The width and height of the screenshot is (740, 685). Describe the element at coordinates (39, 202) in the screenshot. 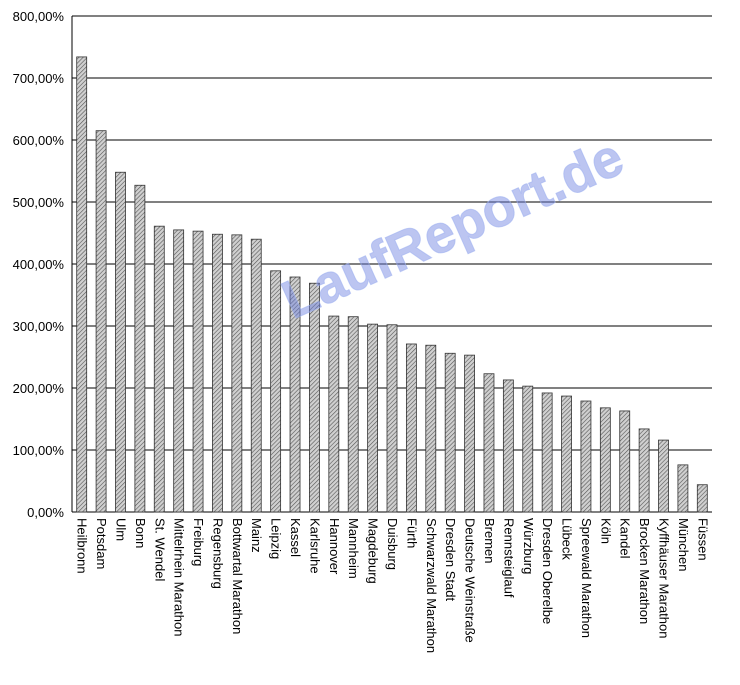

I see `y-tick-label: 500,00%` at that location.